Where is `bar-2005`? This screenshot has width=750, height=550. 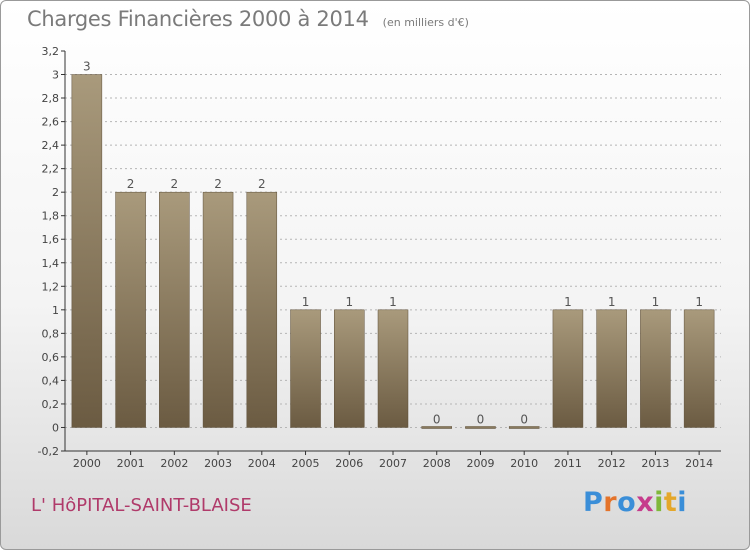 bar-2005 is located at coordinates (305, 368).